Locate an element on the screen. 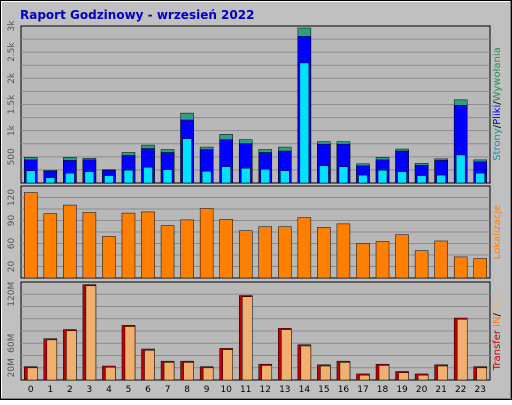 The image size is (512, 405). x-axis-labels: 0 1 2 3 4 5 6 7 8 9 10 11 12 13 14 15 16 17 18 19 20 21 22 23 is located at coordinates (257, 390).